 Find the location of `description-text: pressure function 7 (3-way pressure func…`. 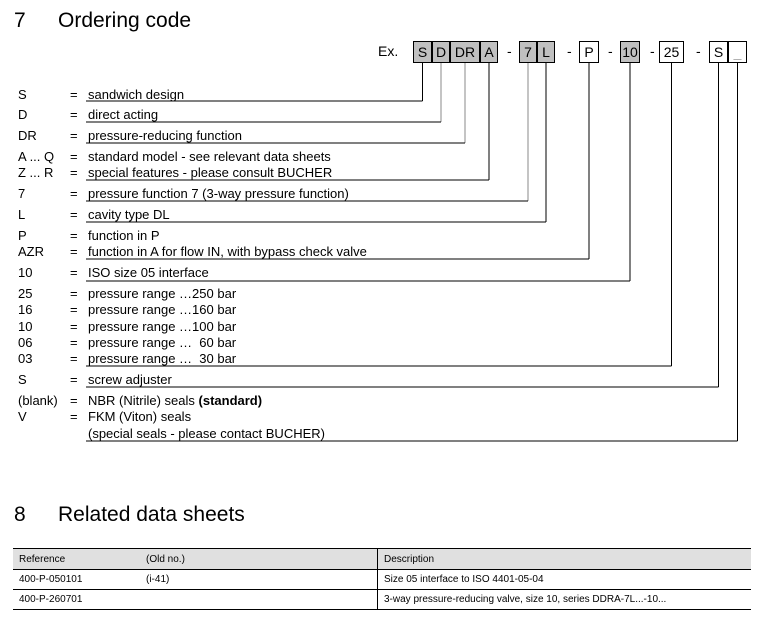

description-text: pressure function 7 (3-way pressure func… is located at coordinates (218, 193).